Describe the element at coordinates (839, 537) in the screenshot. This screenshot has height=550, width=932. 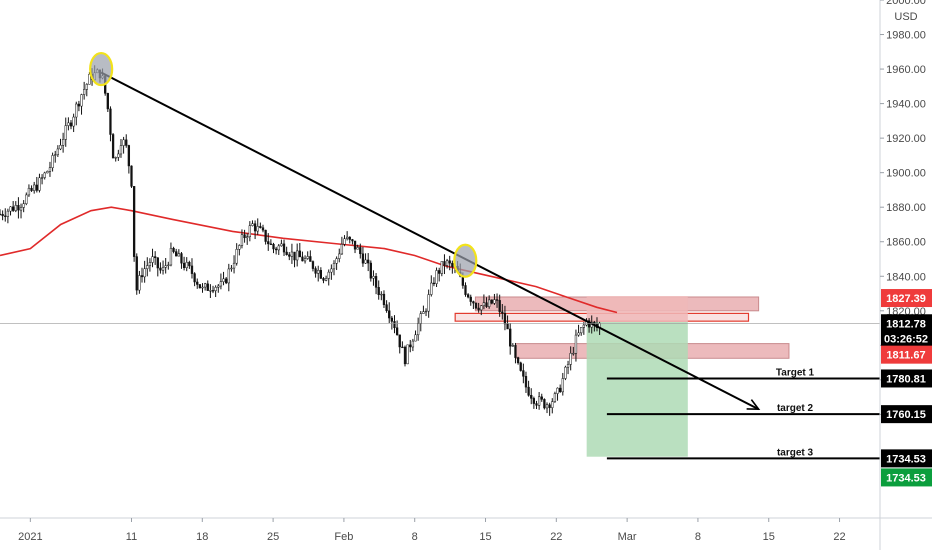
I see `x-tick-label: 22` at that location.